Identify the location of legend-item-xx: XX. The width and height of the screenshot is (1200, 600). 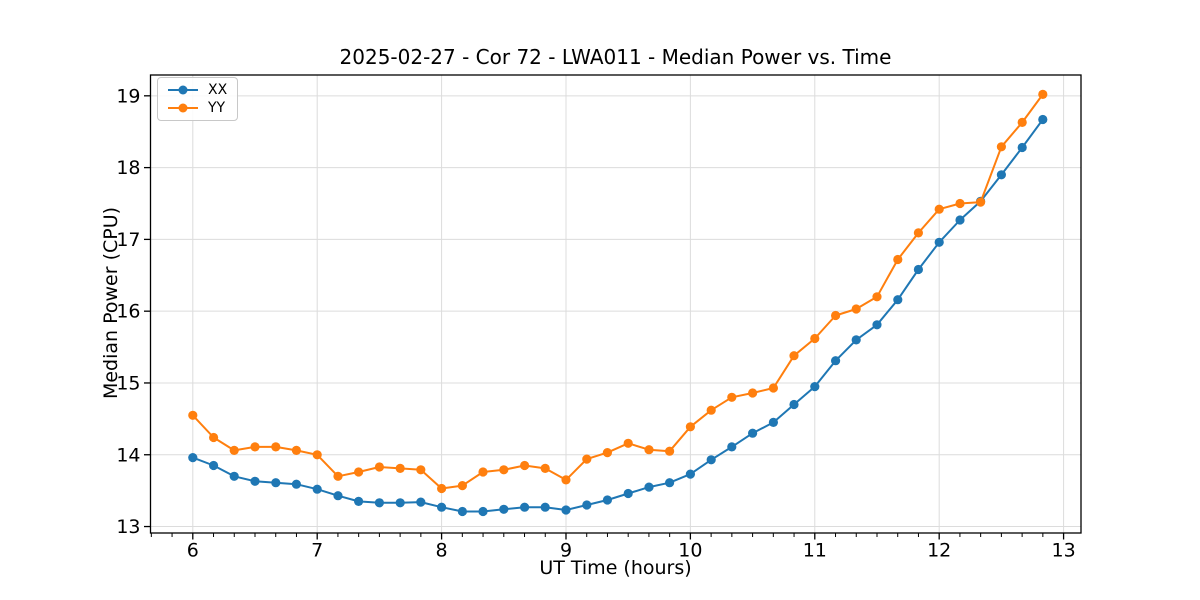
(196, 90).